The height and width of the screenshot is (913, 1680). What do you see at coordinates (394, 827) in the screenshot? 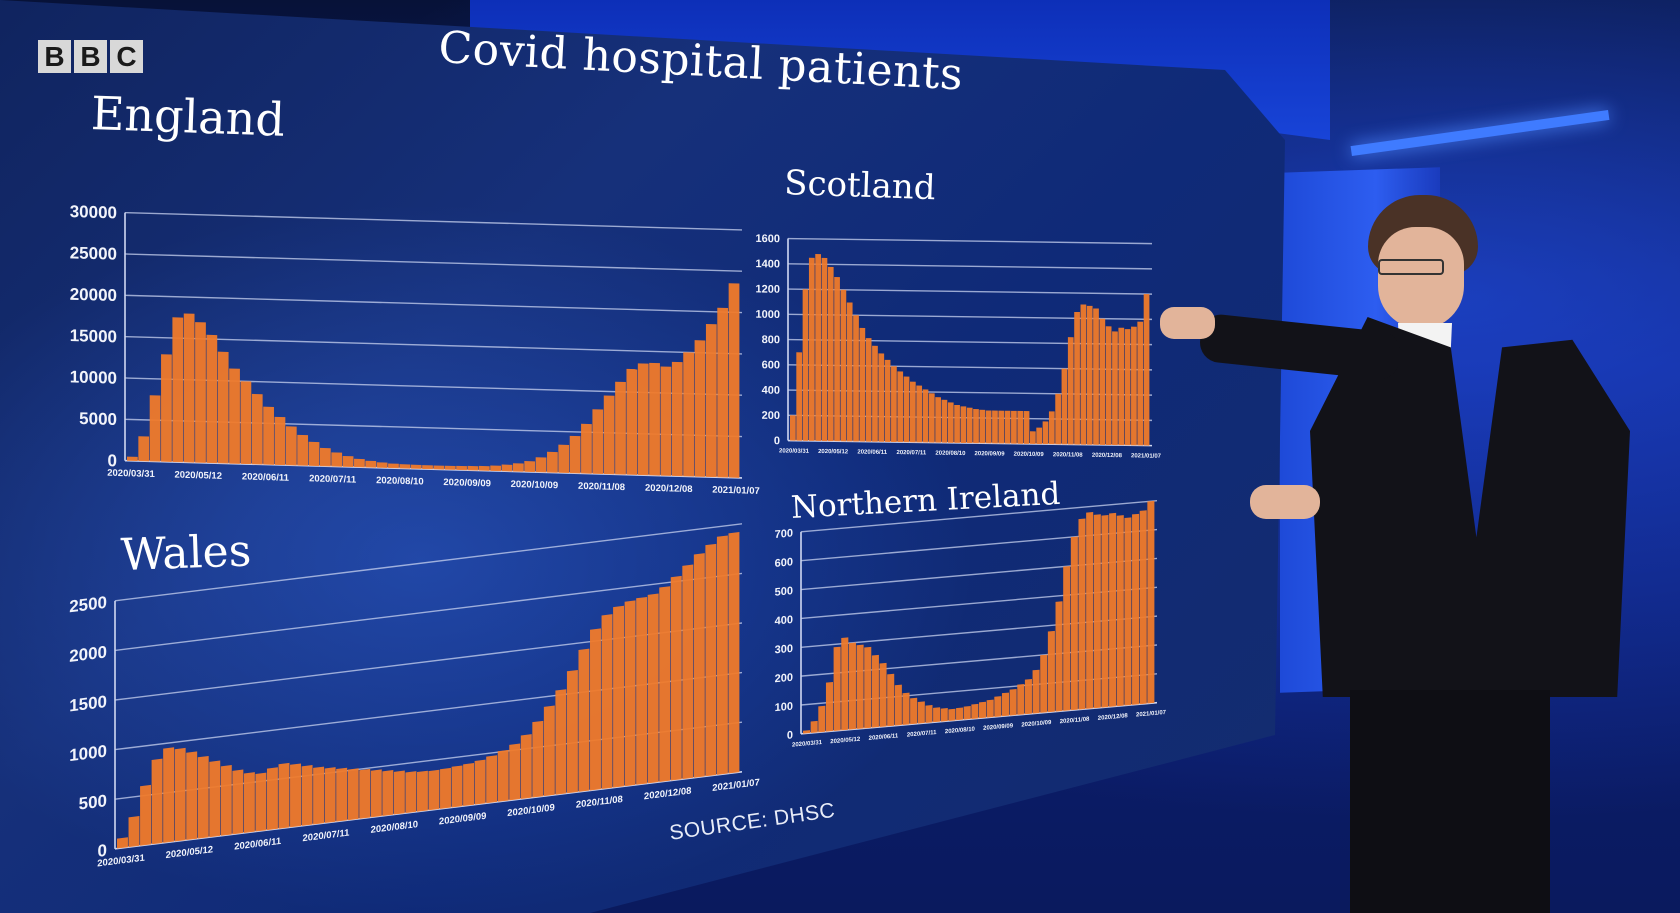
I see `wales-x-tick-label: 2020/08/10` at bounding box center [394, 827].